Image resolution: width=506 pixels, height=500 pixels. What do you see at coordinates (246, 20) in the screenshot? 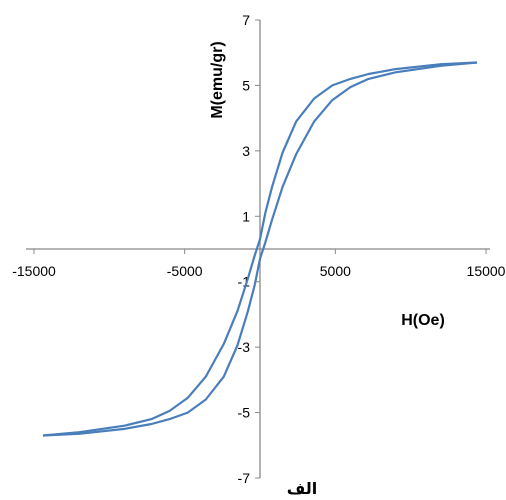
I see `y-tick-label: 7` at bounding box center [246, 20].